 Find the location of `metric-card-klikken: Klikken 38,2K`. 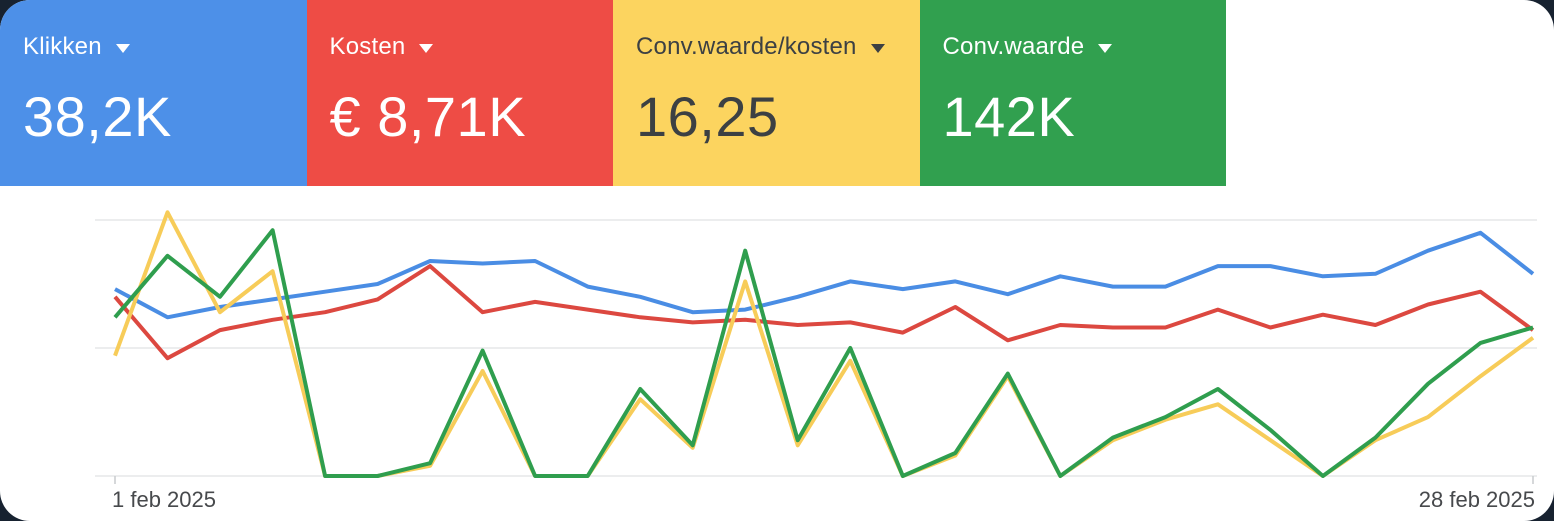

metric-card-klikken: Klikken 38,2K is located at coordinates (153, 93).